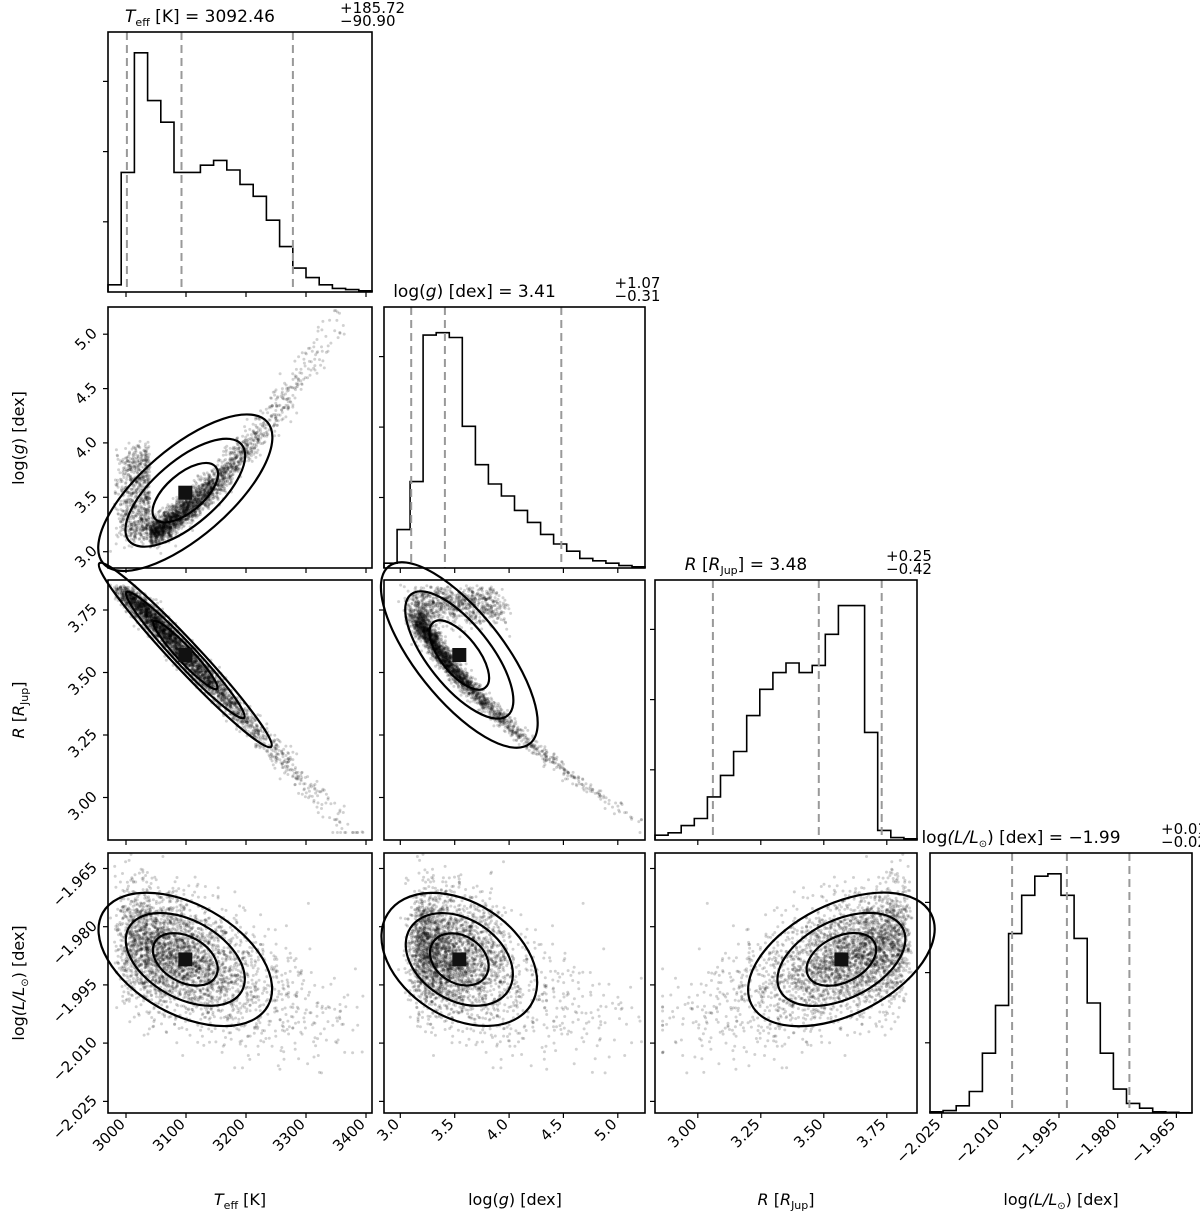  What do you see at coordinates (227, 432) in the screenshot?
I see `scatter-points-teff-logg` at bounding box center [227, 432].